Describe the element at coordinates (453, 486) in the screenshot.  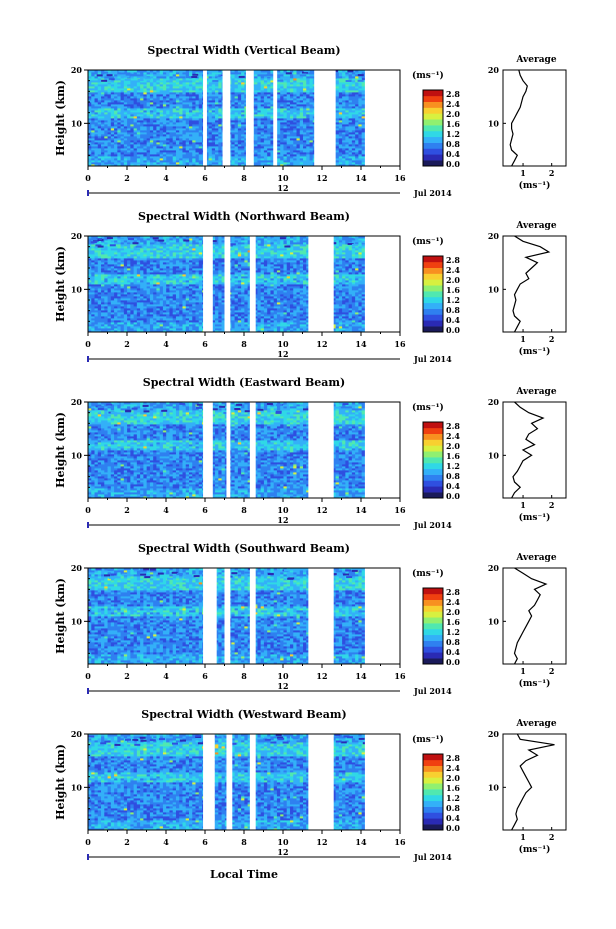
I see `colorbar-tick-label: 0.4` at that location.